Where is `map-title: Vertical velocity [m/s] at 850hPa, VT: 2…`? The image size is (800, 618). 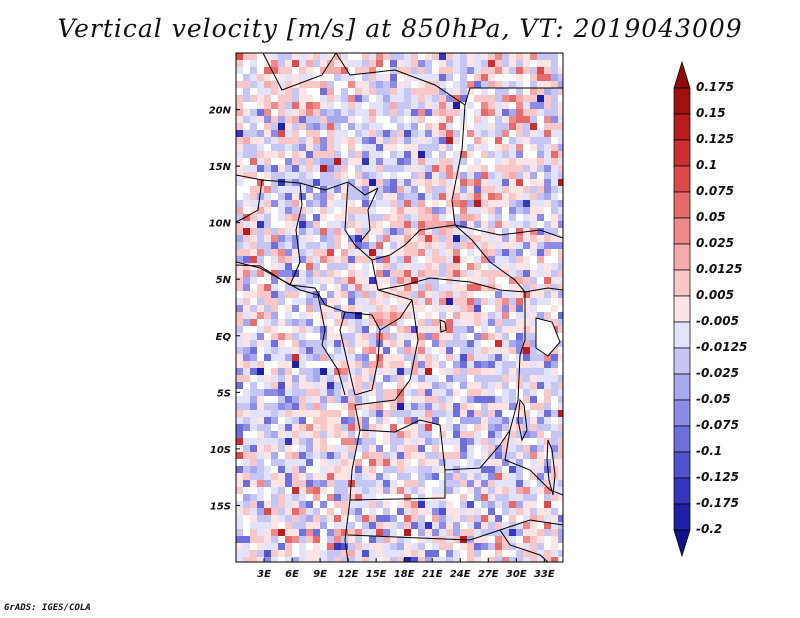 map-title: Vertical velocity [m/s] at 850hPa, VT: 2… is located at coordinates (400, 28).